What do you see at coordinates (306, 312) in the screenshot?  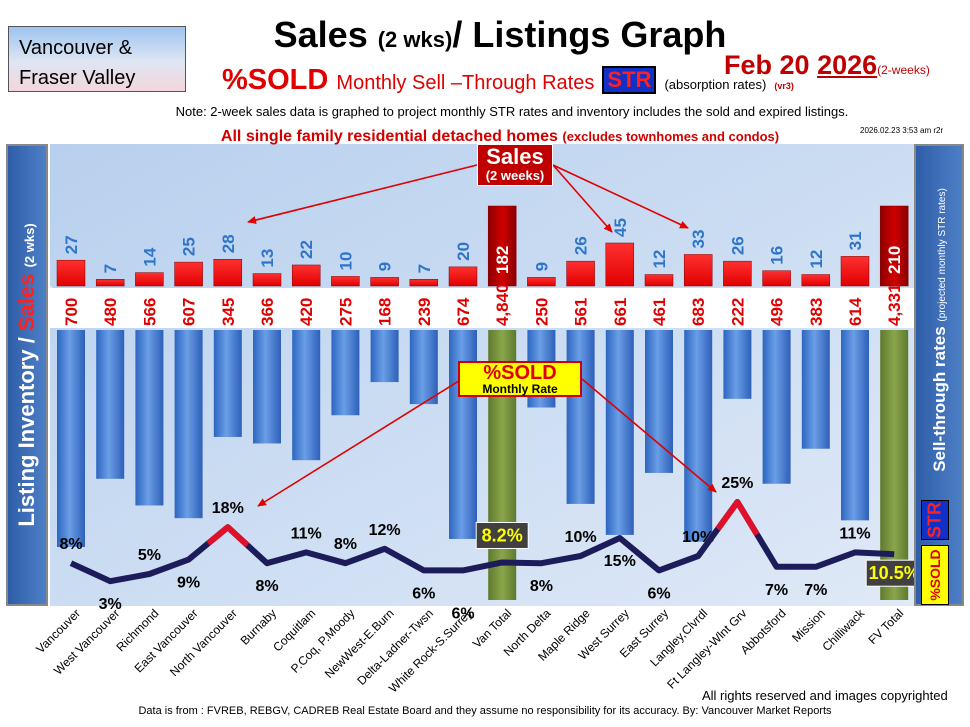 I see `inventory-value-label: 420` at bounding box center [306, 312].